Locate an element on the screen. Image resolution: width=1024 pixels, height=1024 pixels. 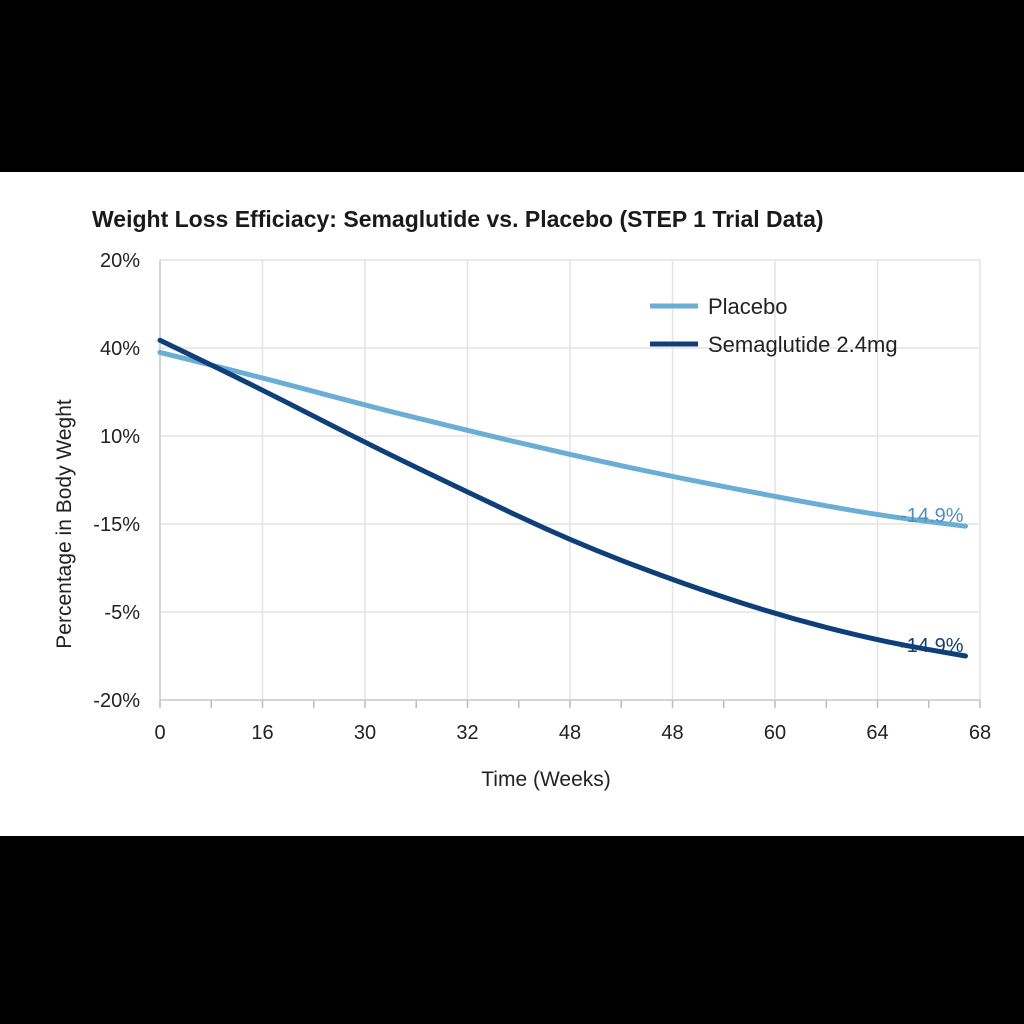
legend: Placebo Semaglutide 2.4mg is located at coordinates (774, 325).